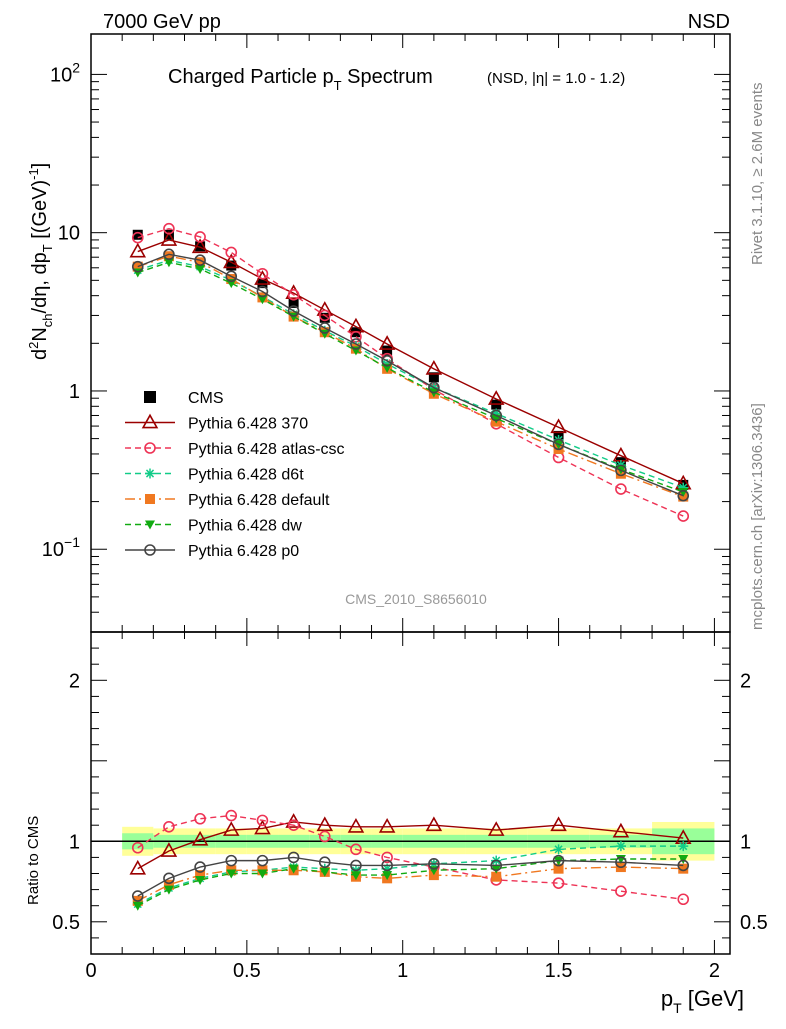 The height and width of the screenshot is (1029, 786). What do you see at coordinates (162, 22) in the screenshot?
I see `energy-label: 7000 GeV pp` at bounding box center [162, 22].